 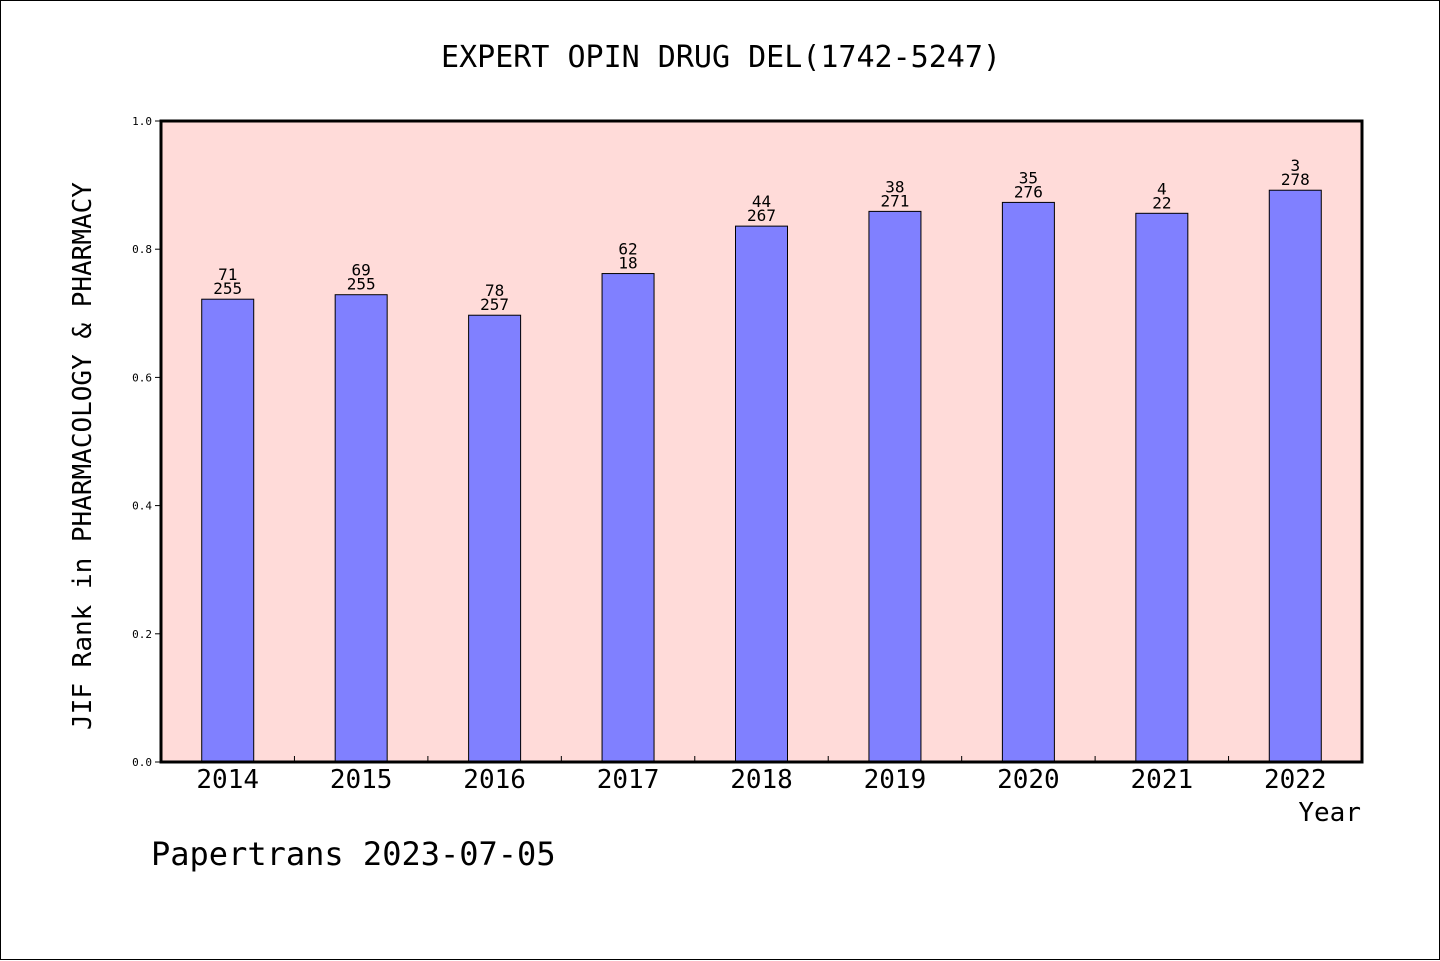 I want to click on x-tick-label: 2015, so click(x=361, y=780).